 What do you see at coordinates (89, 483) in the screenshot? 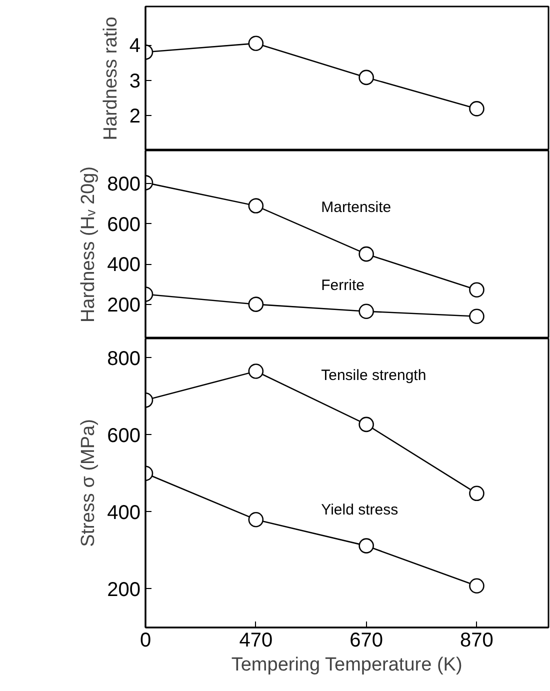
I see `y-axis-title: Stress σ (MPa)` at bounding box center [89, 483].